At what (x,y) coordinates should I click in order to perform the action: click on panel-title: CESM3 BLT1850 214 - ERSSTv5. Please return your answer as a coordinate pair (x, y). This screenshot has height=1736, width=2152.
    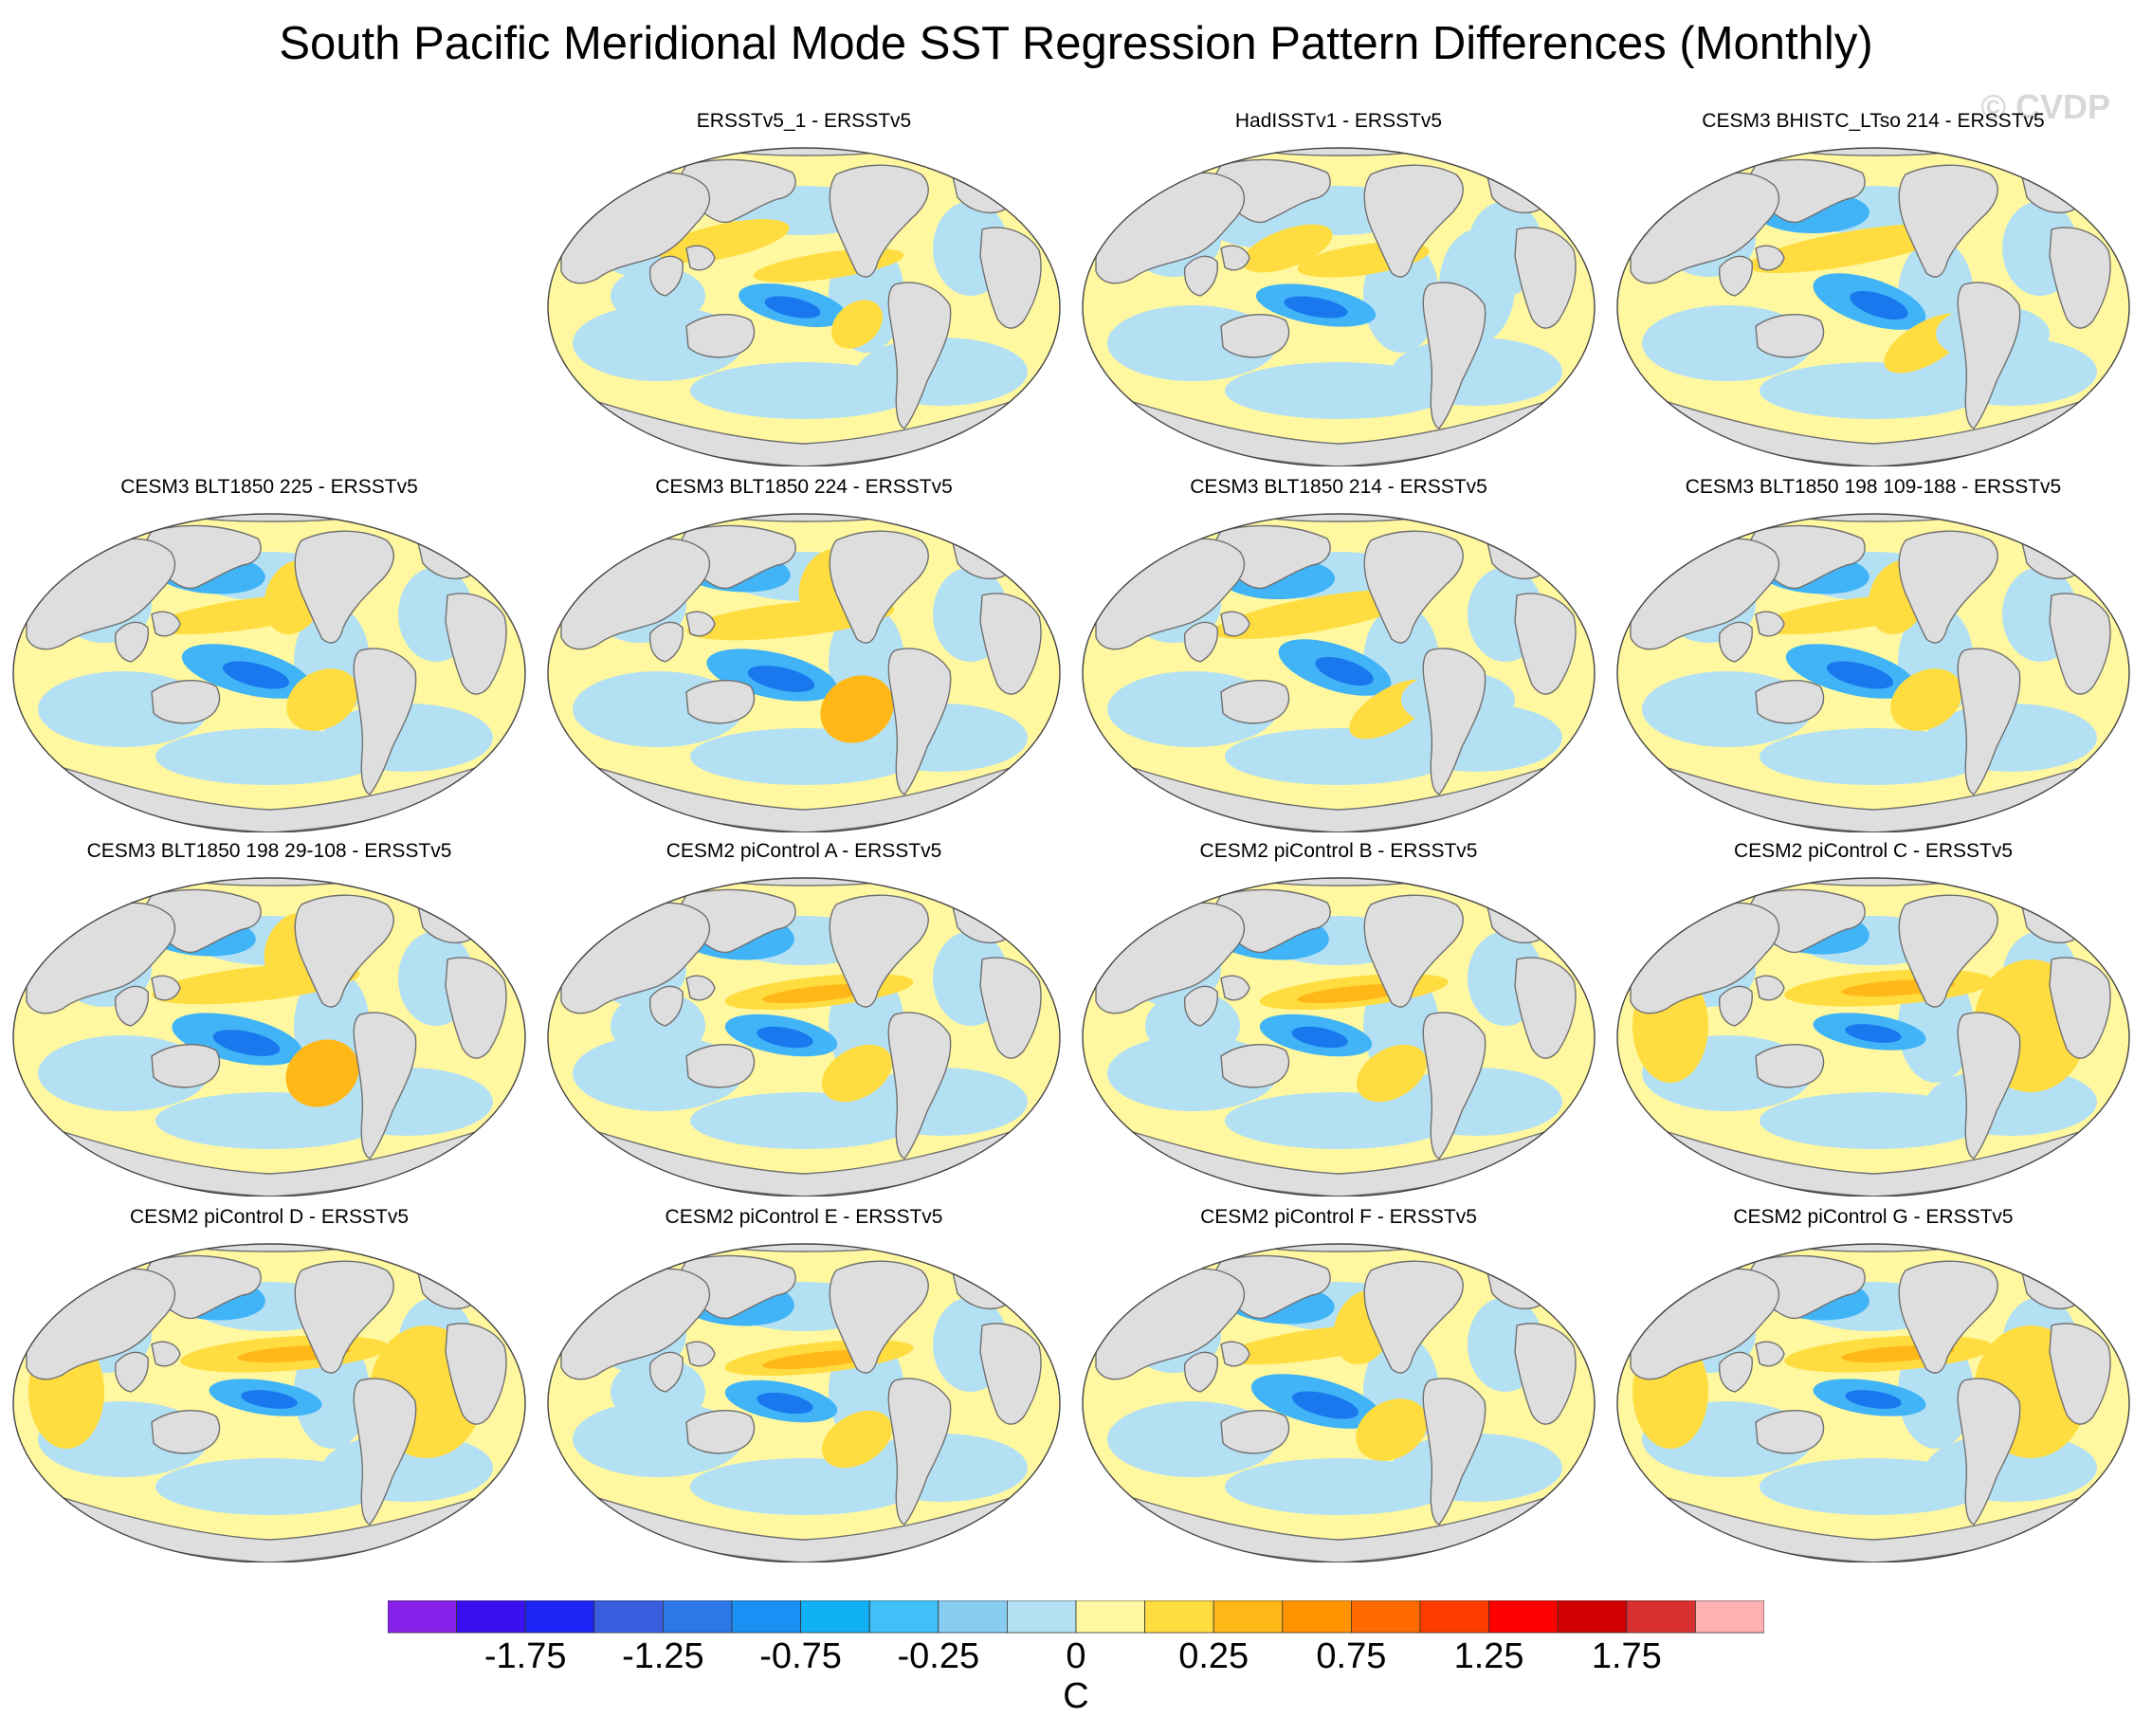
    Looking at the image, I should click on (1339, 487).